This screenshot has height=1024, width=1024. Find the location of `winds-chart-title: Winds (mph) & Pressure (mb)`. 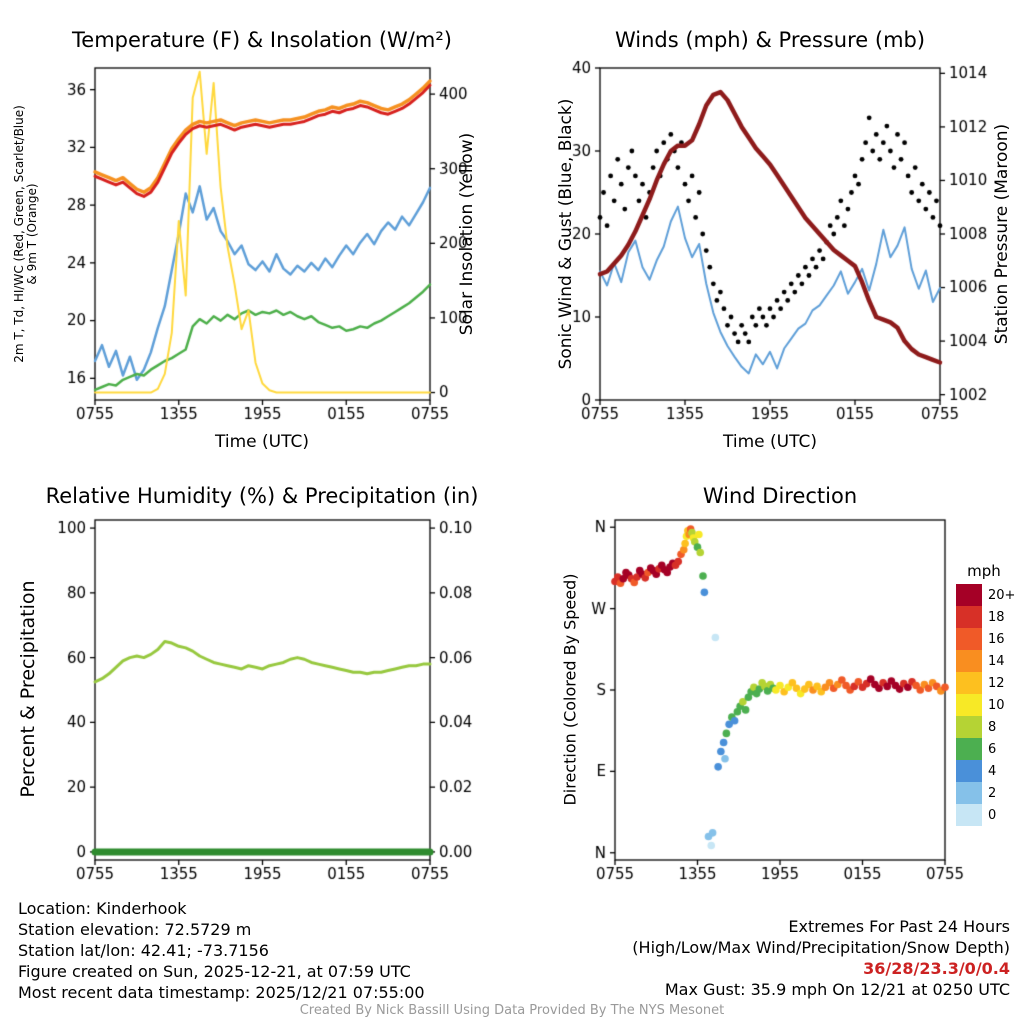

winds-chart-title: Winds (mph) & Pressure (mb) is located at coordinates (770, 40).